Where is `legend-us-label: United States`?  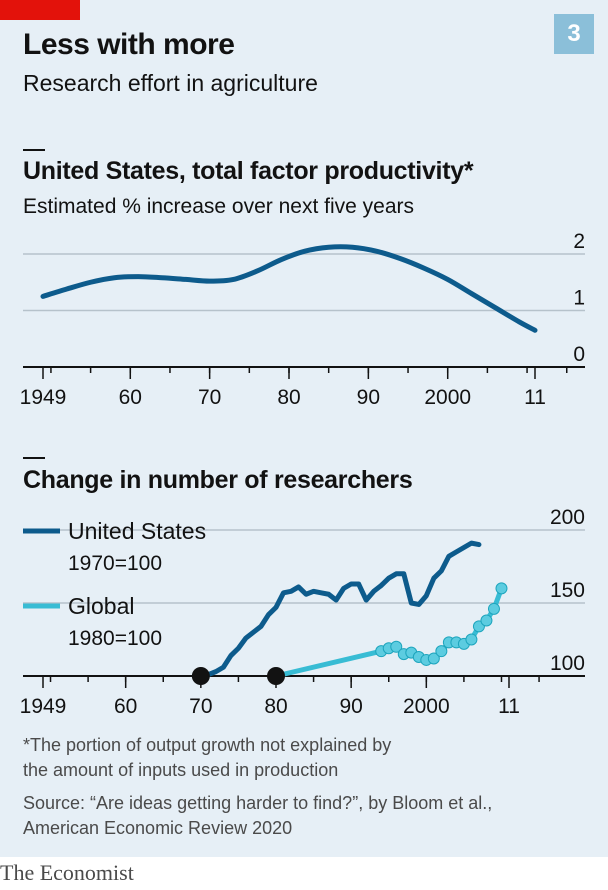 legend-us-label: United States is located at coordinates (137, 531).